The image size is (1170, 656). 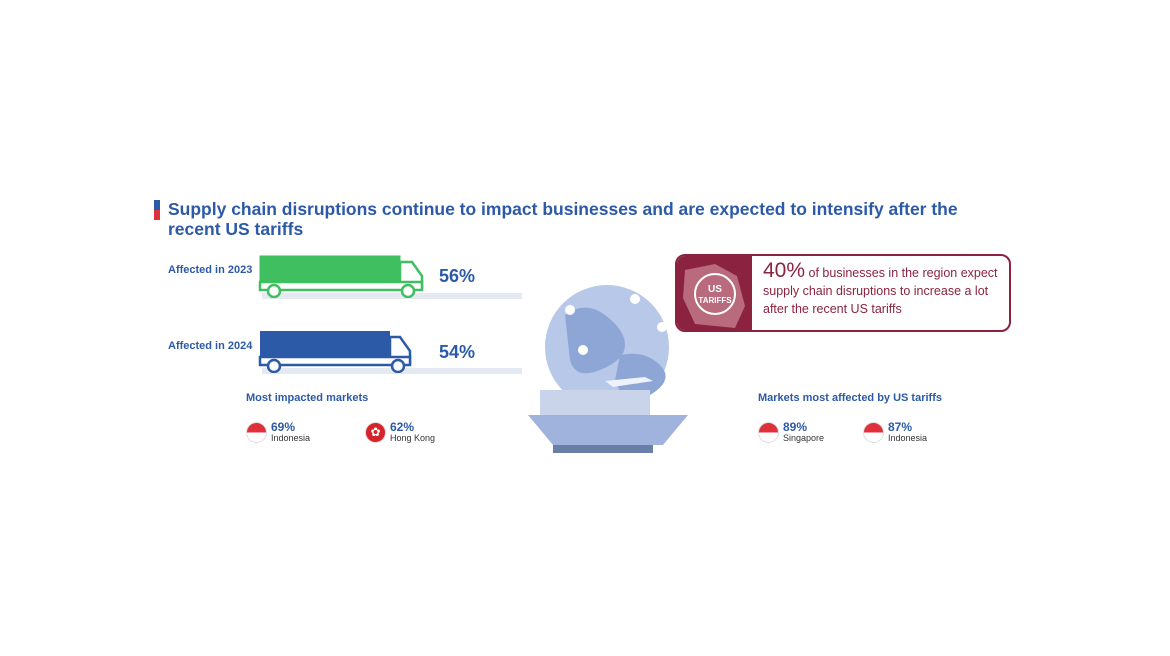 I want to click on tariff-value: 40%, so click(x=784, y=270).